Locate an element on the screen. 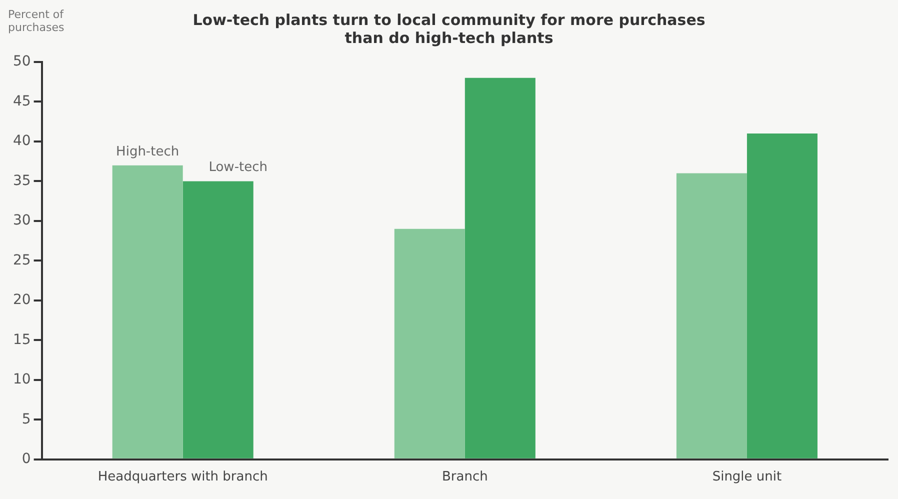 The width and height of the screenshot is (898, 499). series-label: High-tech is located at coordinates (148, 152).